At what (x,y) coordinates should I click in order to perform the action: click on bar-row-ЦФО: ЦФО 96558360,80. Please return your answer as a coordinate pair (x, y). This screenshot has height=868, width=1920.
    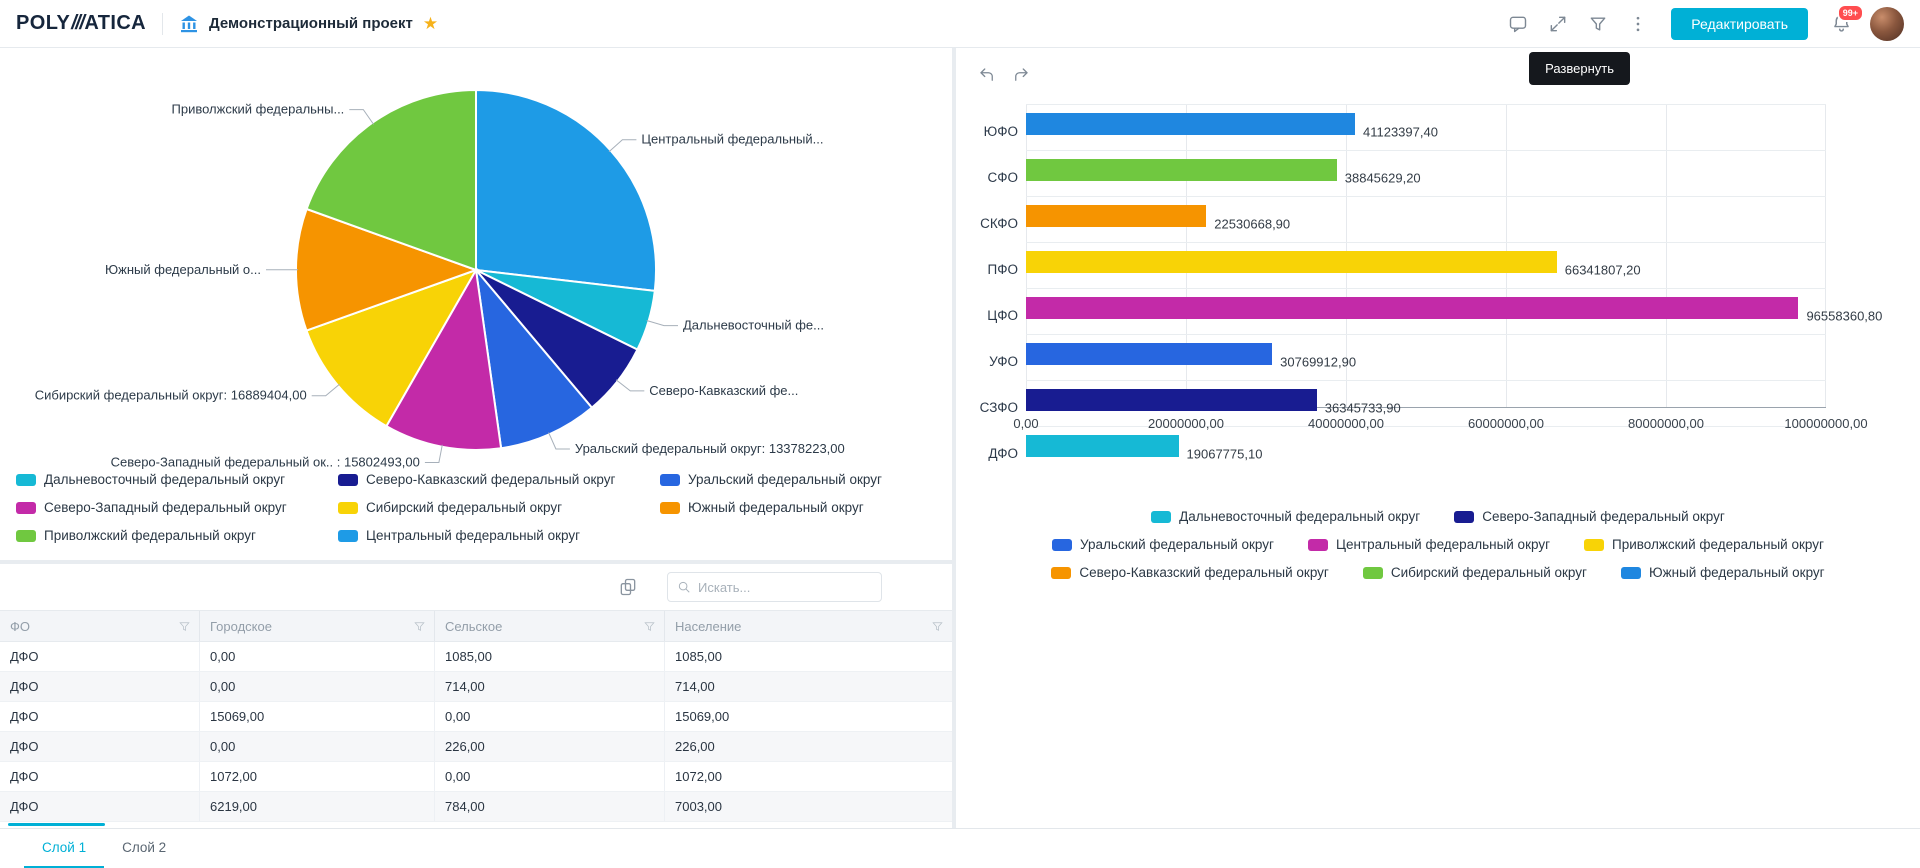
    Looking at the image, I should click on (1434, 316).